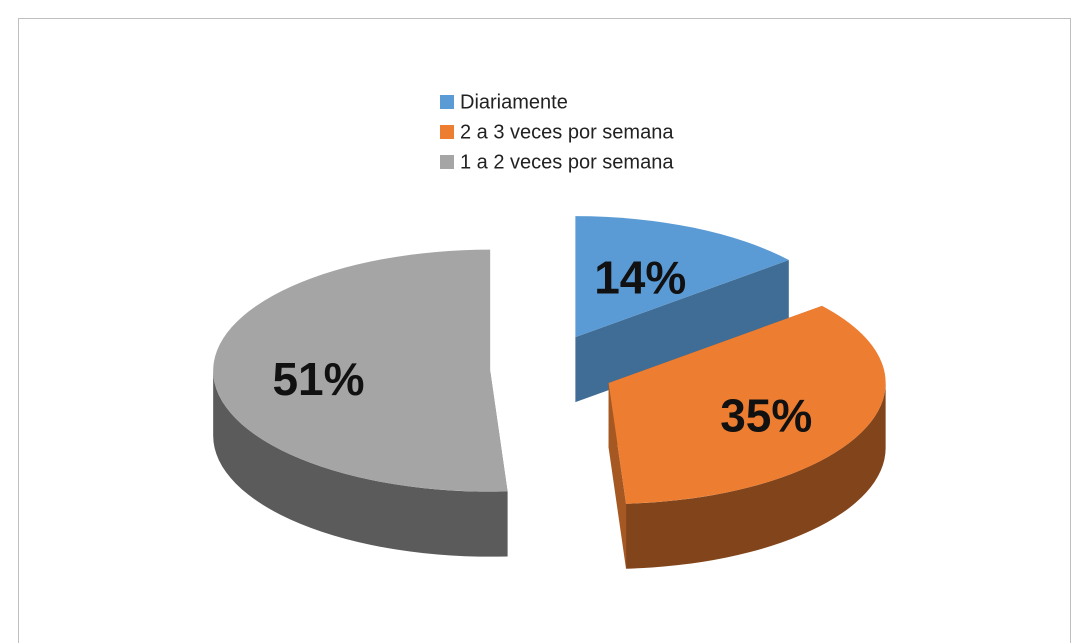 This screenshot has width=1089, height=643. I want to click on data-label: 51%, so click(318, 379).